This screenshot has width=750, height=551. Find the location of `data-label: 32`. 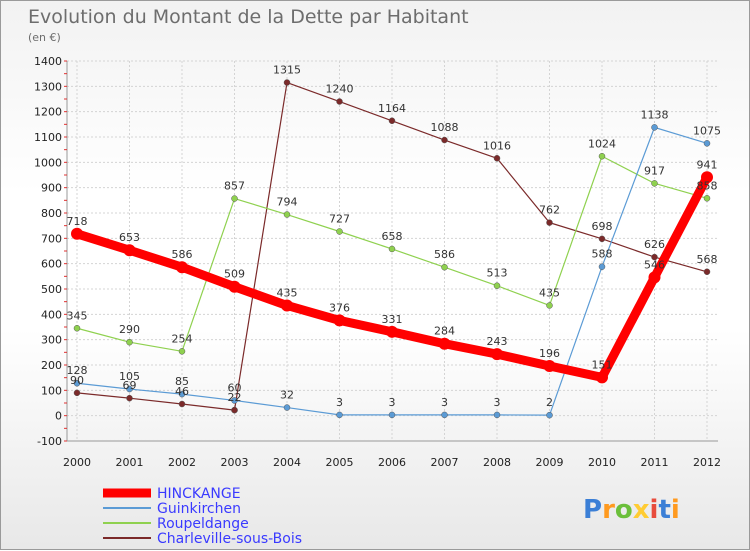

data-label: 32 is located at coordinates (287, 395).